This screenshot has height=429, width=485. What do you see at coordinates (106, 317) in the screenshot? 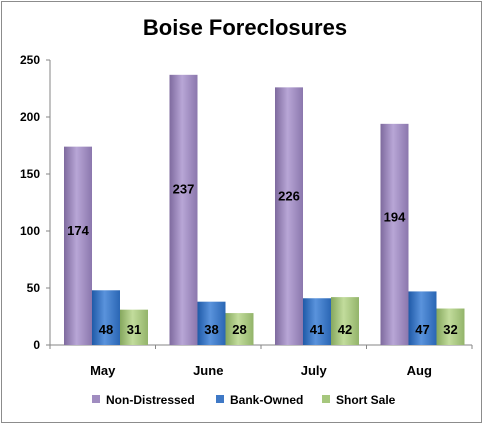
I see `bar-bank-owned-may` at bounding box center [106, 317].